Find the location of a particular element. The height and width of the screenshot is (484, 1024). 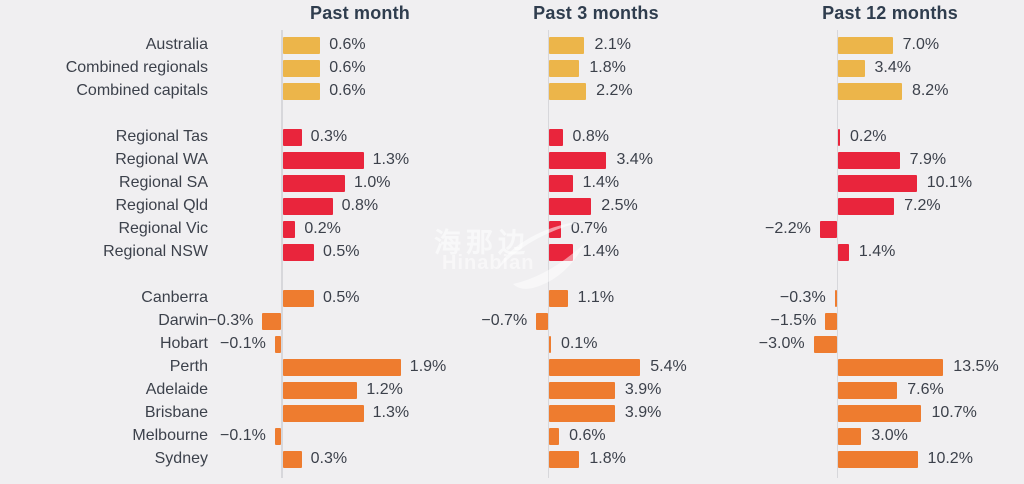

category-label: Sydney is located at coordinates (181, 458).